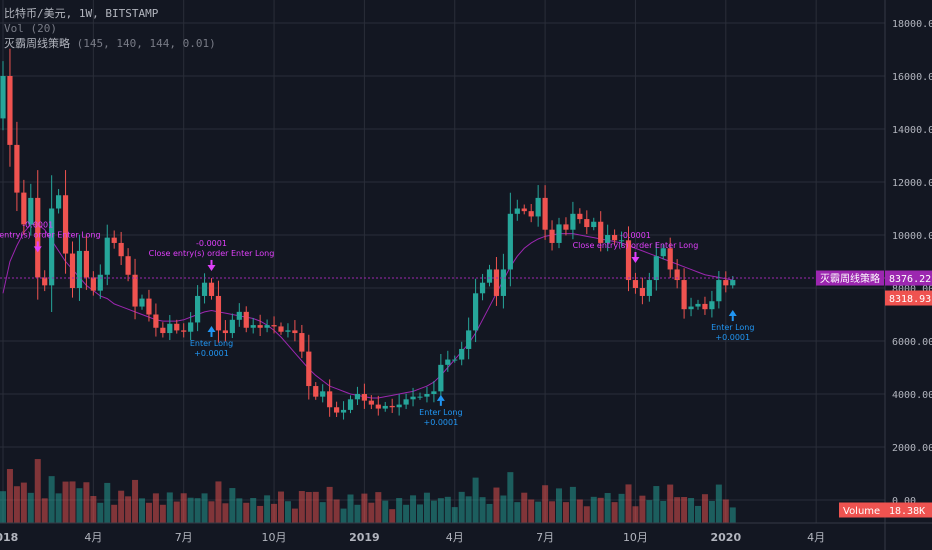  I want to click on close-entry-label: Close entry(s) order Enter Long, so click(50, 234).